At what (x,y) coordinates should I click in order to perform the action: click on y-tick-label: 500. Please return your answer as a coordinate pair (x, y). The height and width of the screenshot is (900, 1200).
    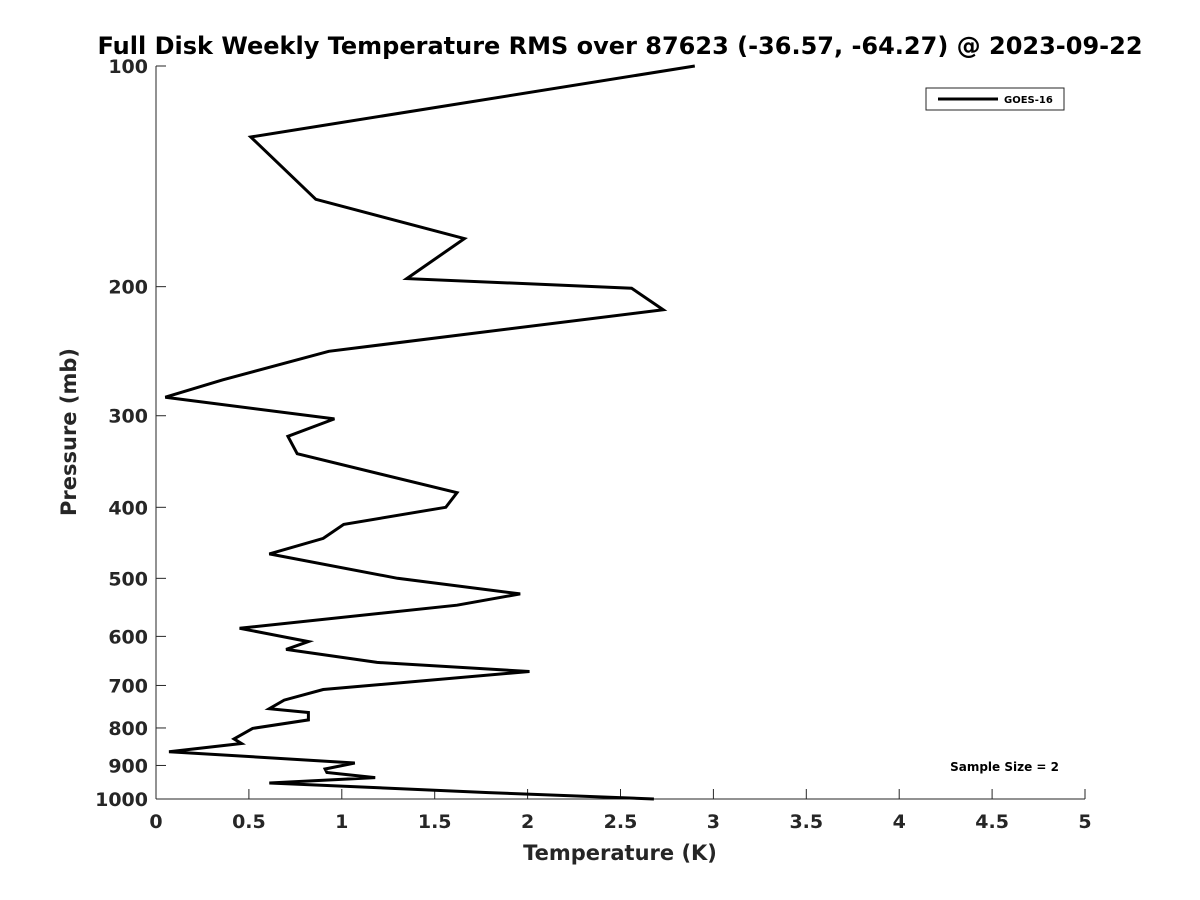
    Looking at the image, I should click on (128, 579).